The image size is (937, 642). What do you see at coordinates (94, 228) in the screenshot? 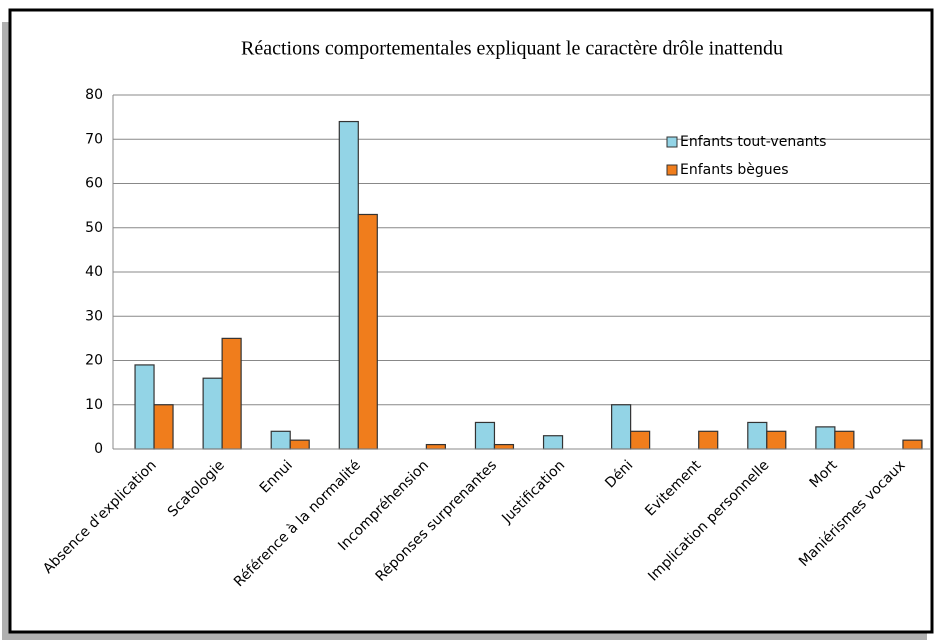
I see `y-tick-label: 50` at bounding box center [94, 228].